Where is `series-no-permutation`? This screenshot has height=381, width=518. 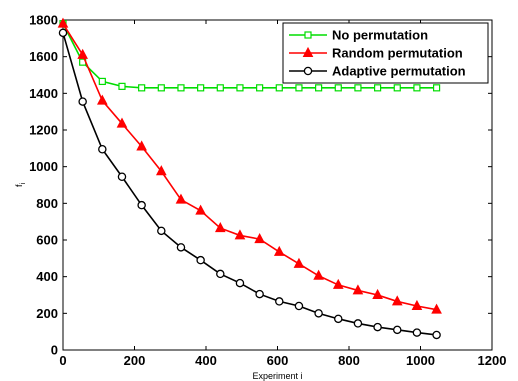
series-no-permutation is located at coordinates (250, 56).